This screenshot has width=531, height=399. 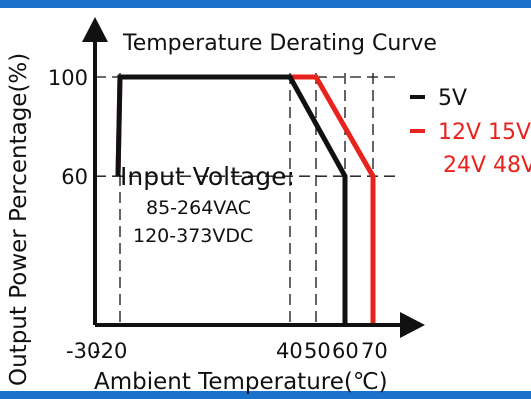 I want to click on top-border, so click(x=265, y=4).